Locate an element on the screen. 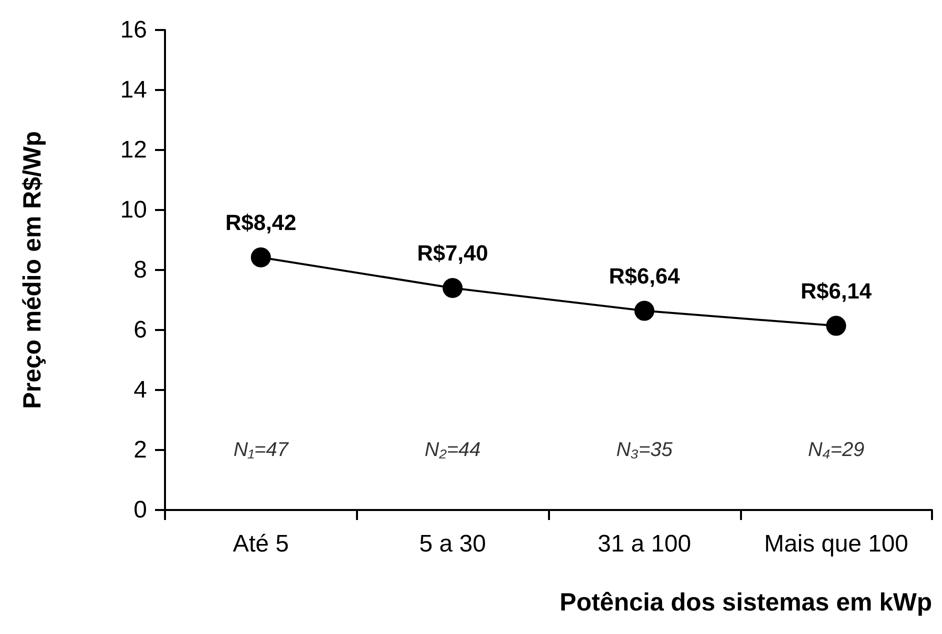  x-tick-label: 31 a 100 is located at coordinates (645, 544).